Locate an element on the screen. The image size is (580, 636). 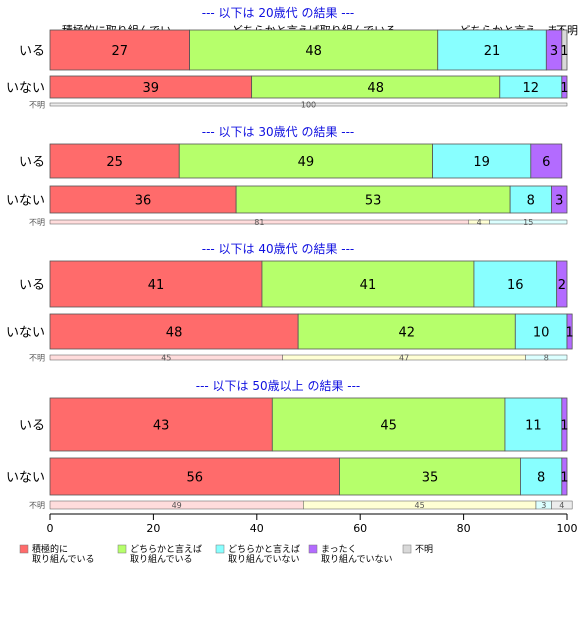
legend-label: 取り組んでいない is located at coordinates (264, 559).